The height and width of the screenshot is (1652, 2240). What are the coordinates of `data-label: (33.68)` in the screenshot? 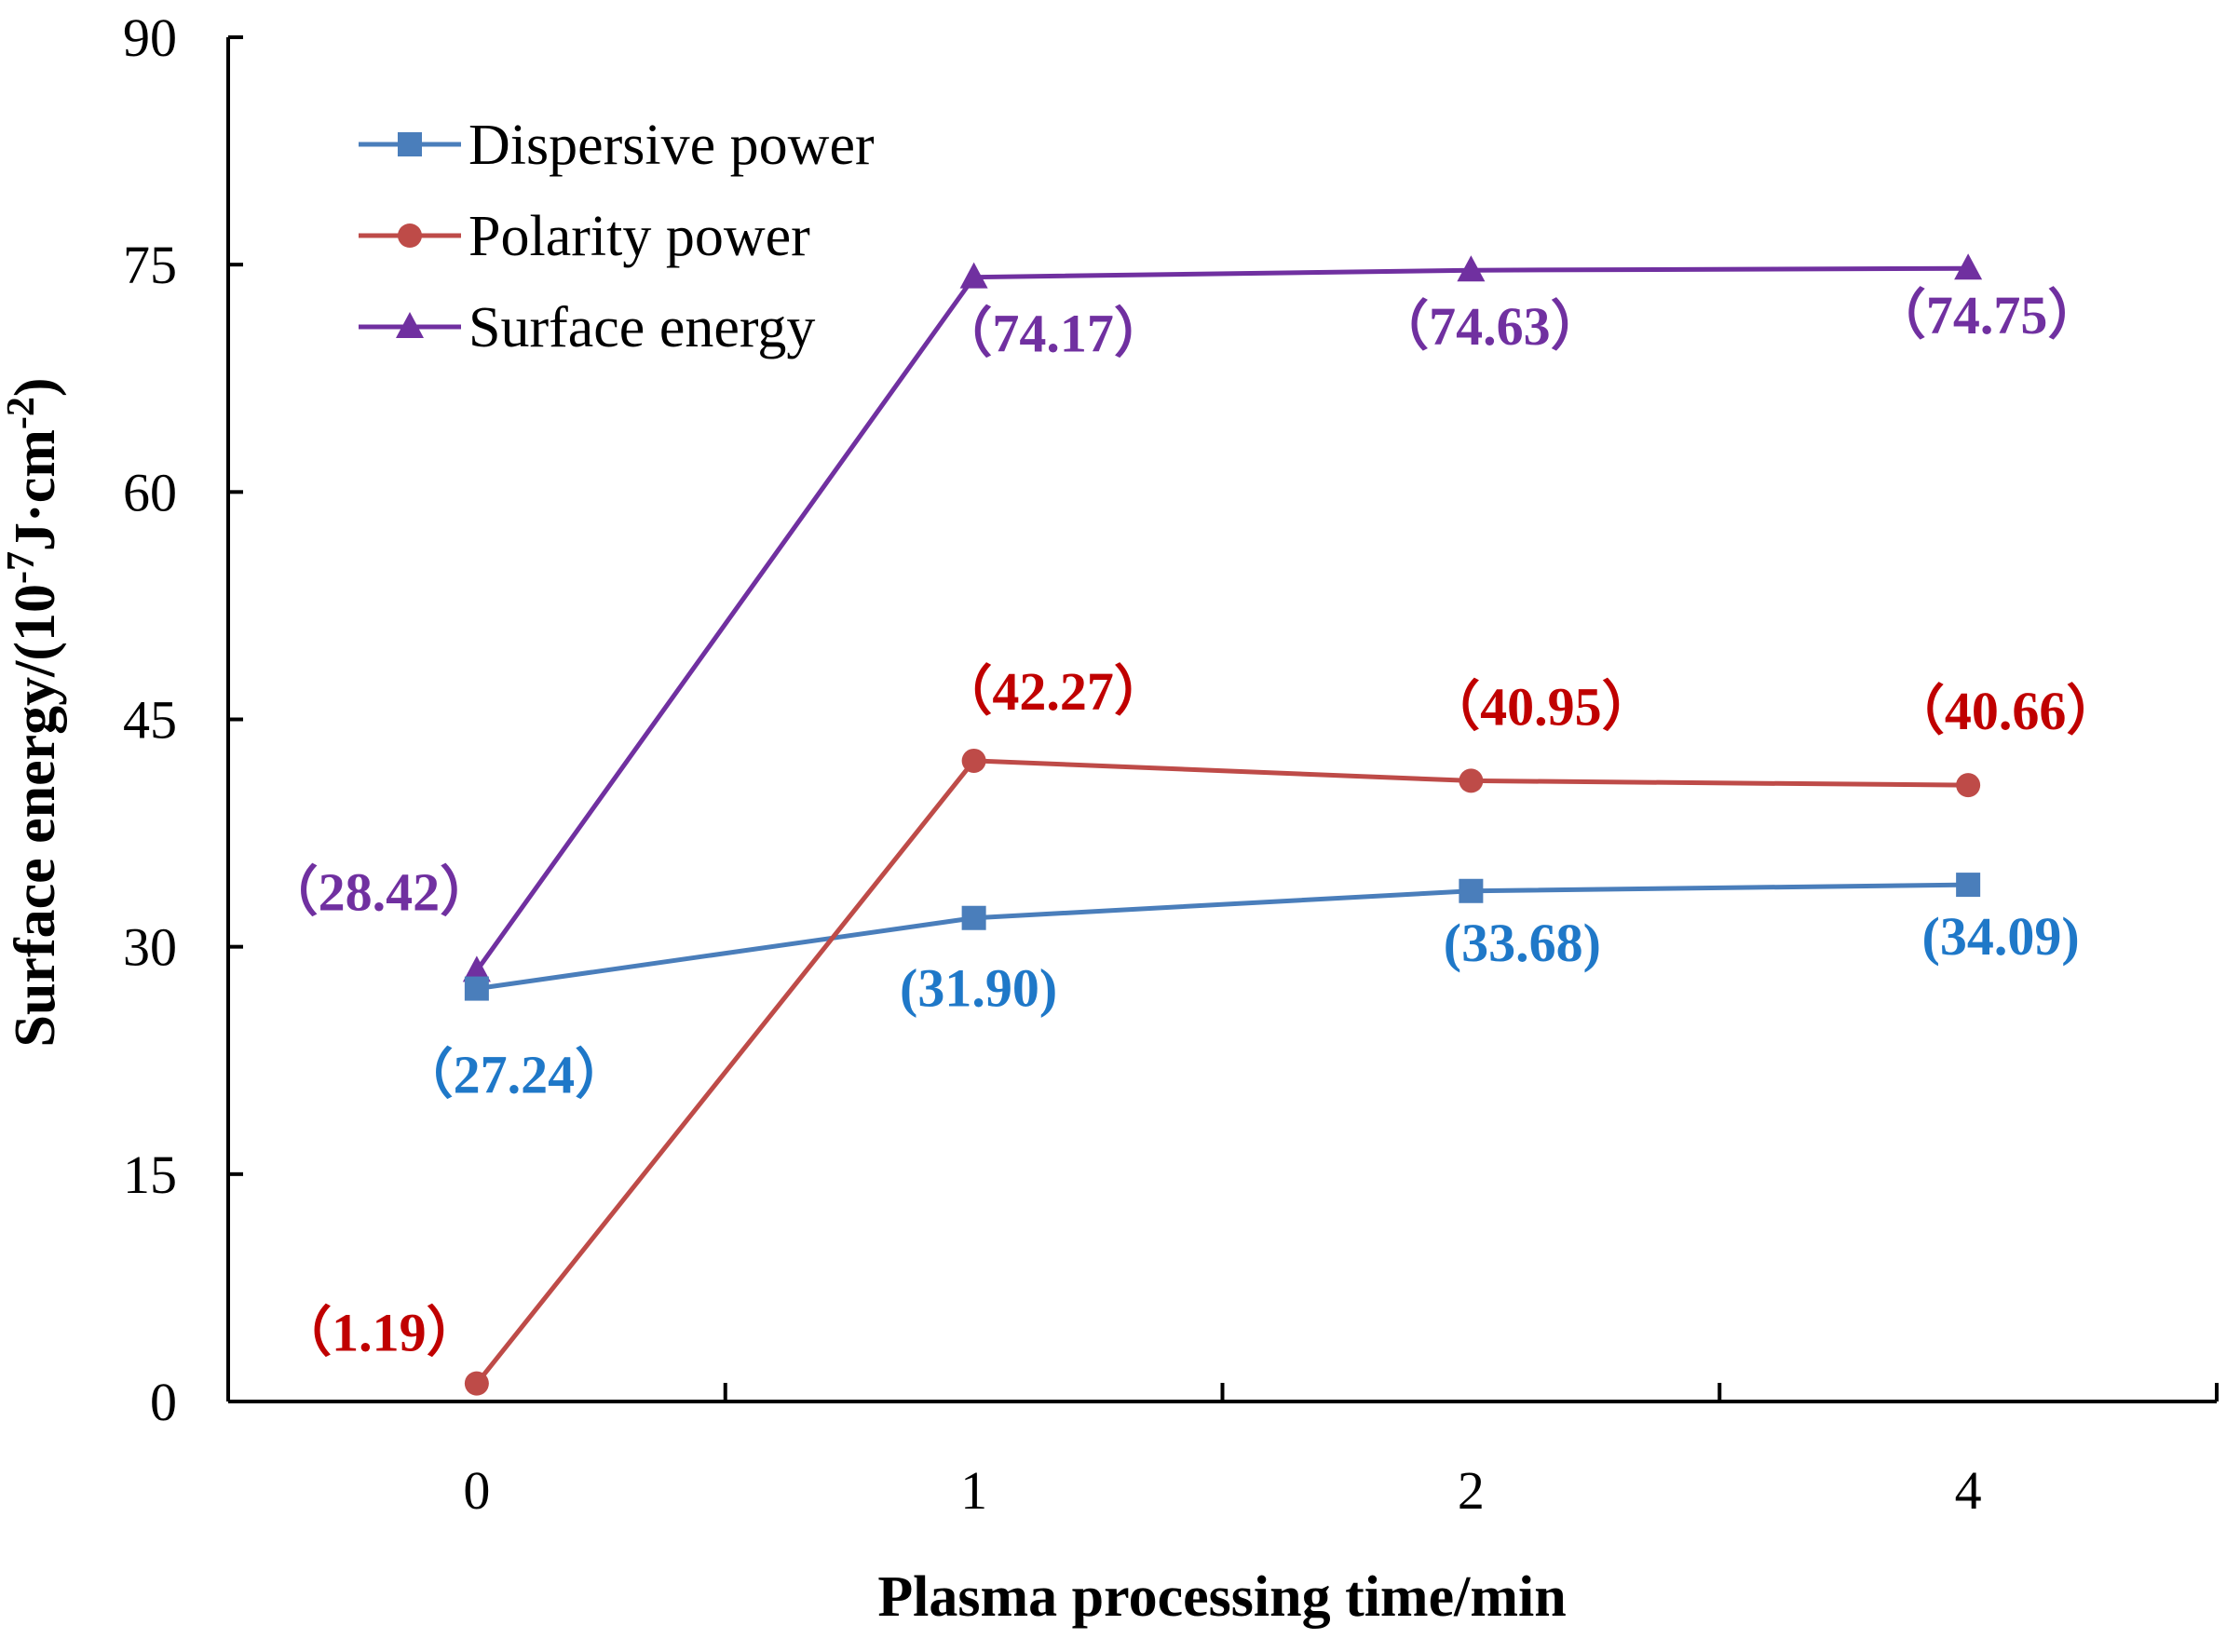 It's located at (1522, 943).